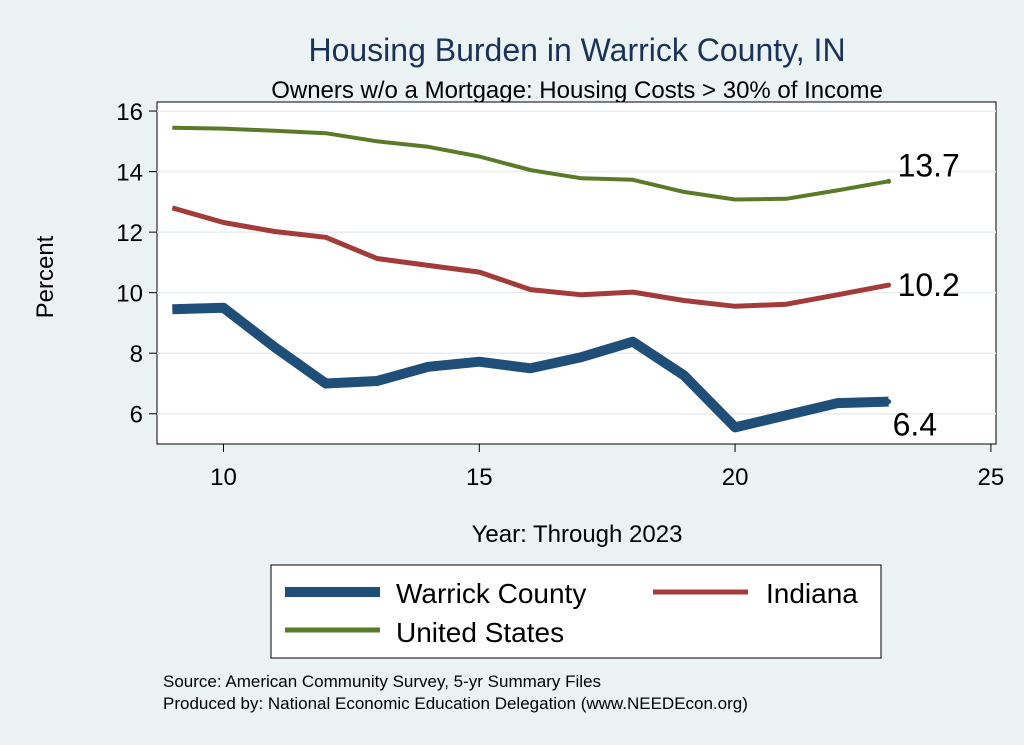 The image size is (1024, 745). I want to click on end-label-warrick-county: 6.4, so click(915, 425).